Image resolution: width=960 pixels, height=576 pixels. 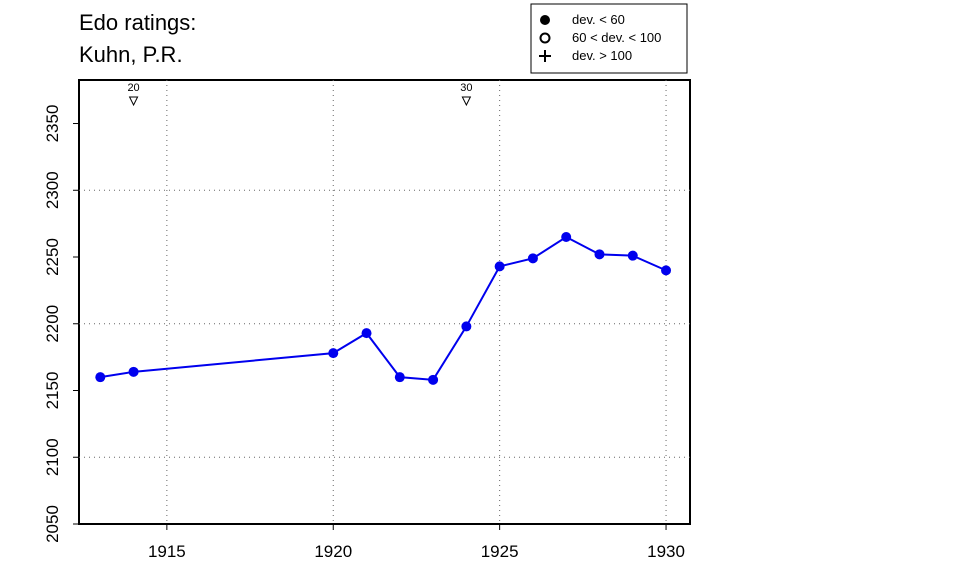 I want to click on x-tick-label: 1915, so click(x=167, y=551).